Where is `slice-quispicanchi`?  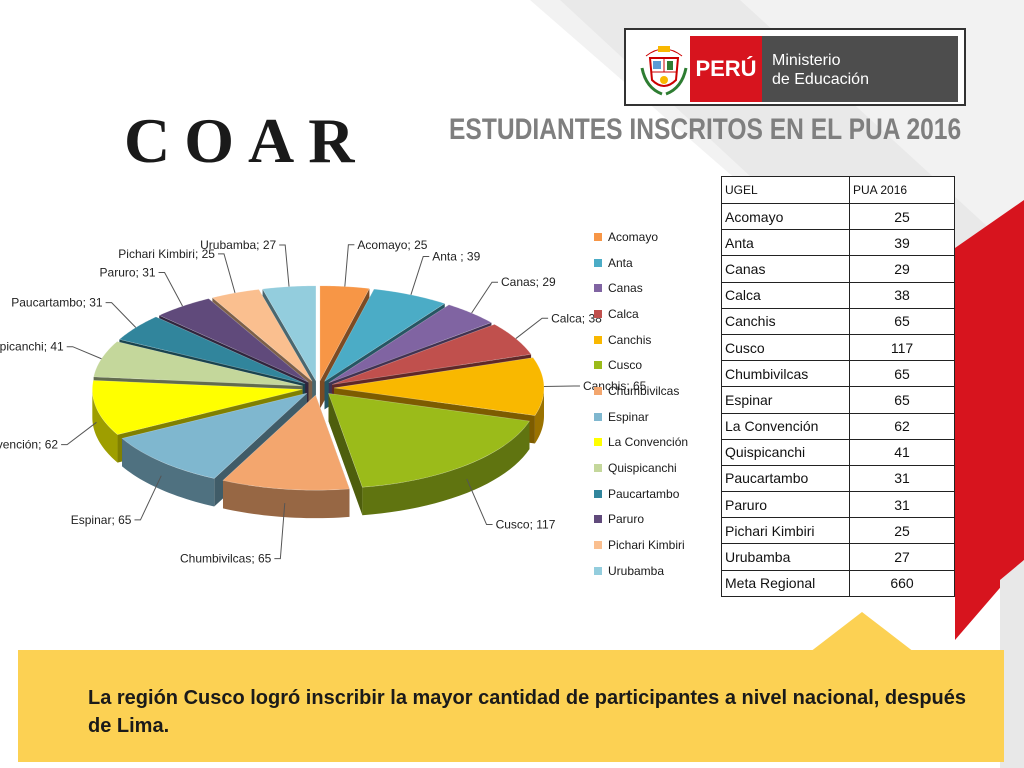
slice-quispicanchi is located at coordinates (198, 364).